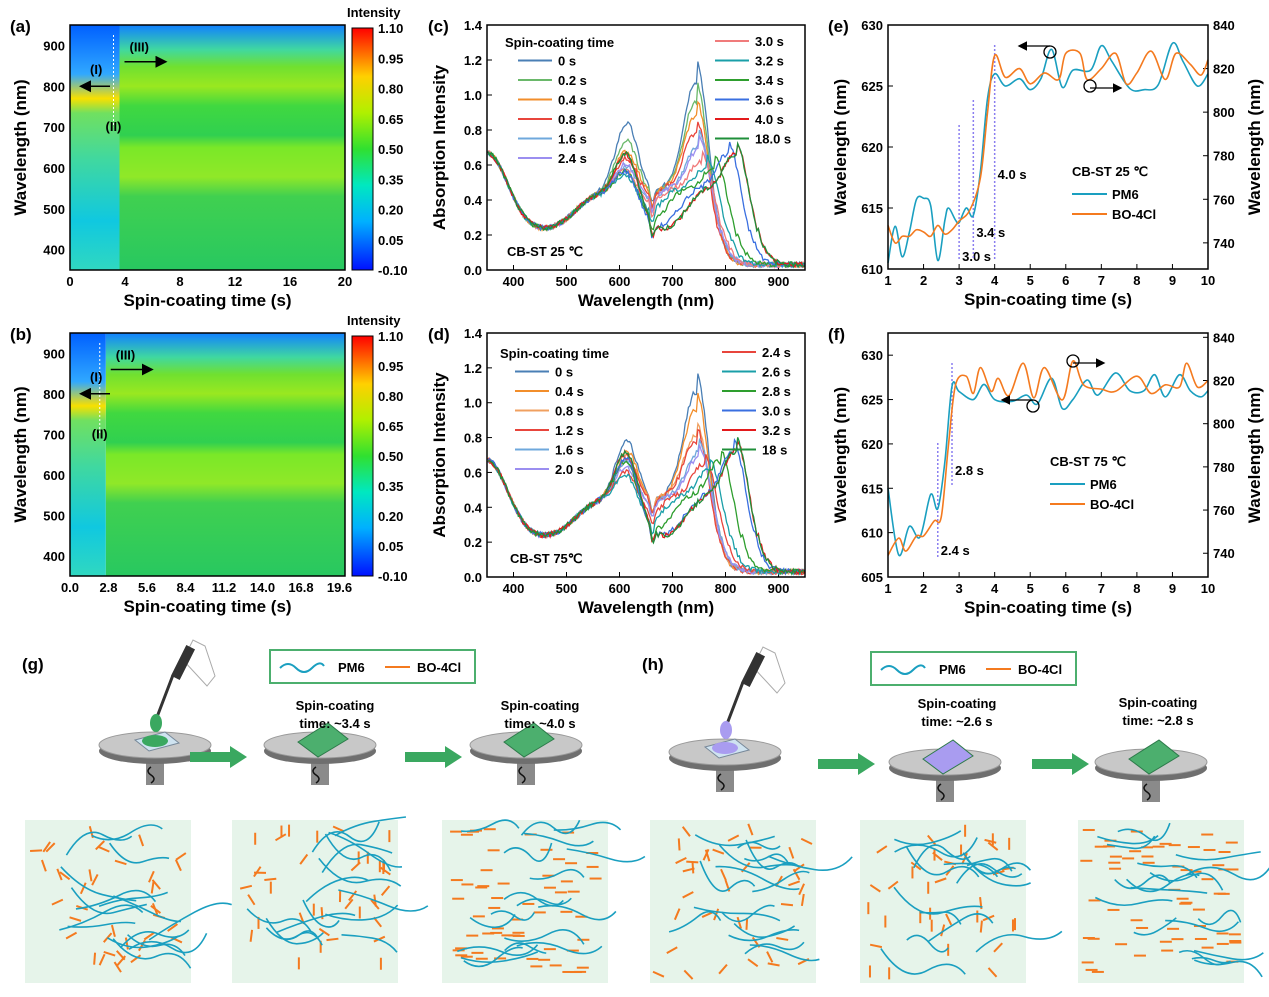  What do you see at coordinates (1224, 424) in the screenshot?
I see `y-right-tick-label: 800` at bounding box center [1224, 424].